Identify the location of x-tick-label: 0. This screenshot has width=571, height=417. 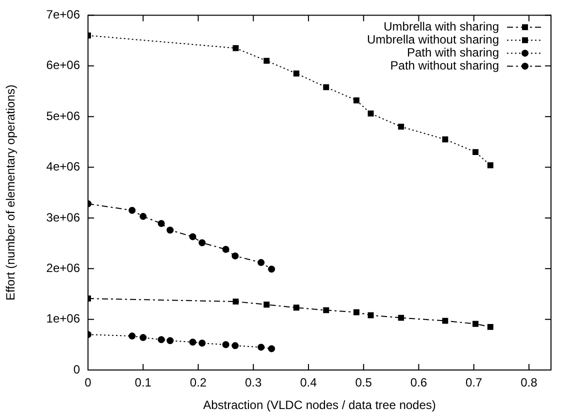
(88, 383).